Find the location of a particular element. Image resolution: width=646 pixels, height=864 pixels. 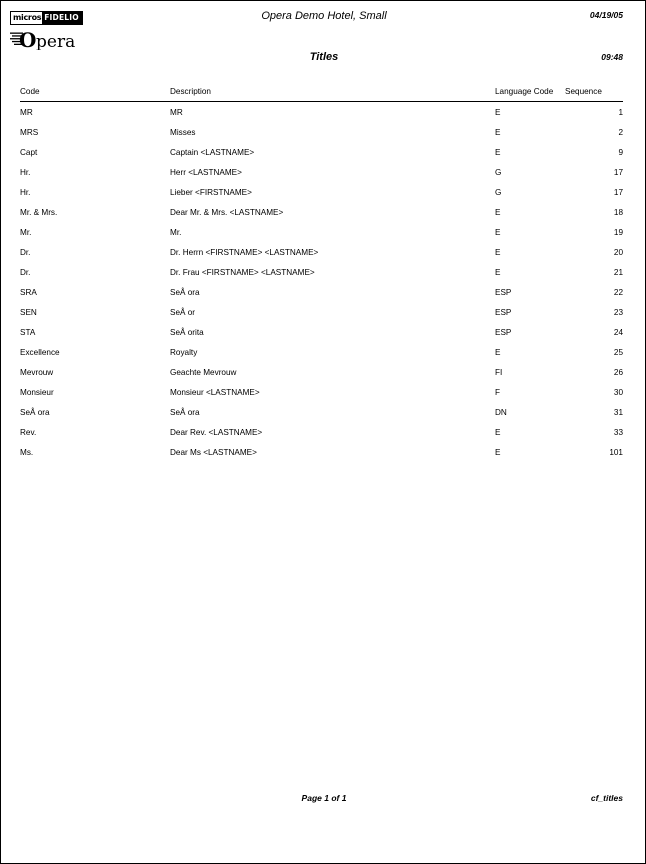

cell-code: Rev. is located at coordinates (28, 432).